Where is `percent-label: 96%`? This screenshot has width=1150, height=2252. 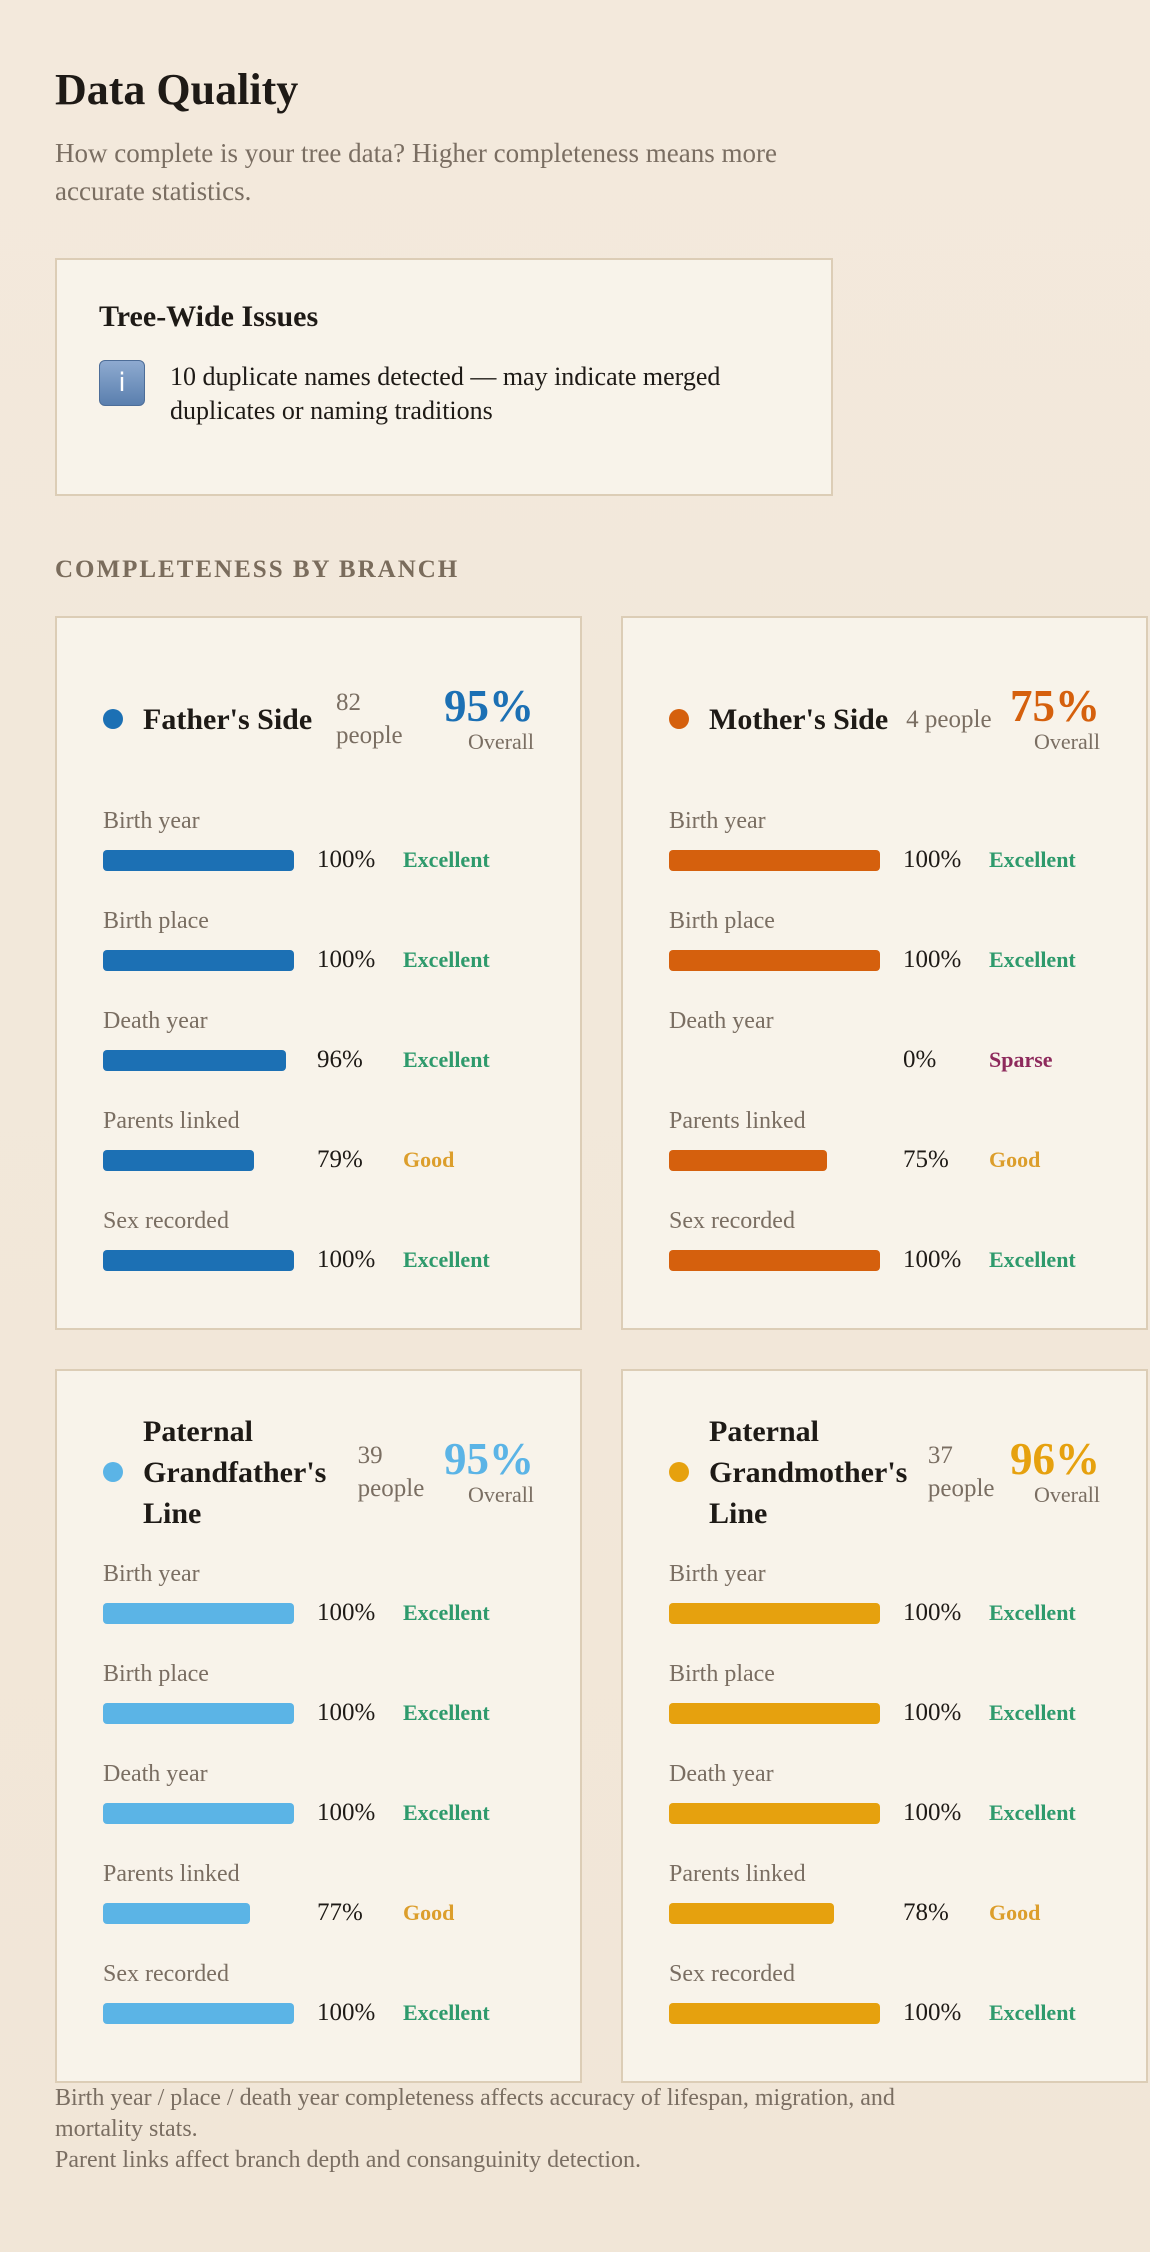
percent-label: 96% is located at coordinates (340, 1059).